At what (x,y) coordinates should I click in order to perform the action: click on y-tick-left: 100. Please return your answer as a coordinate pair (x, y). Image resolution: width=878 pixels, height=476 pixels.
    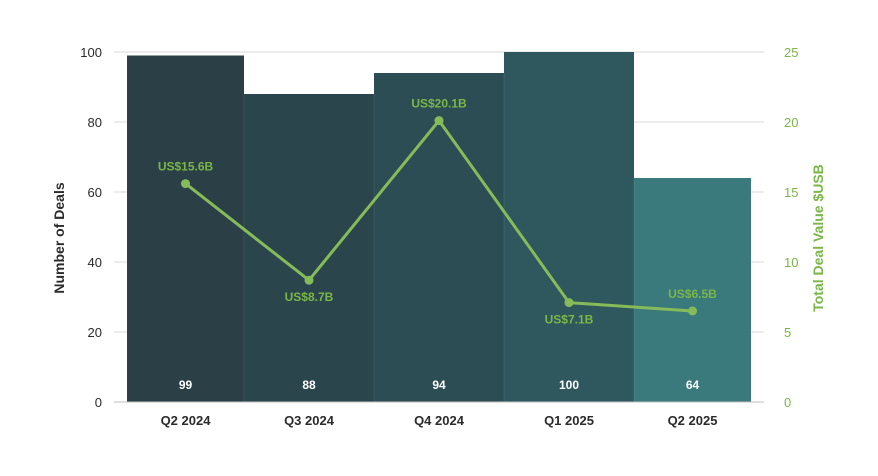
    Looking at the image, I should click on (91, 52).